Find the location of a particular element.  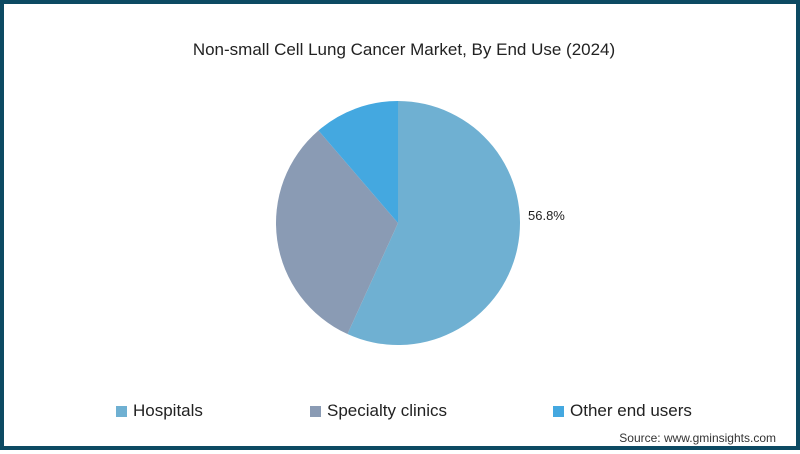

legend-label: Other end users is located at coordinates (631, 410).